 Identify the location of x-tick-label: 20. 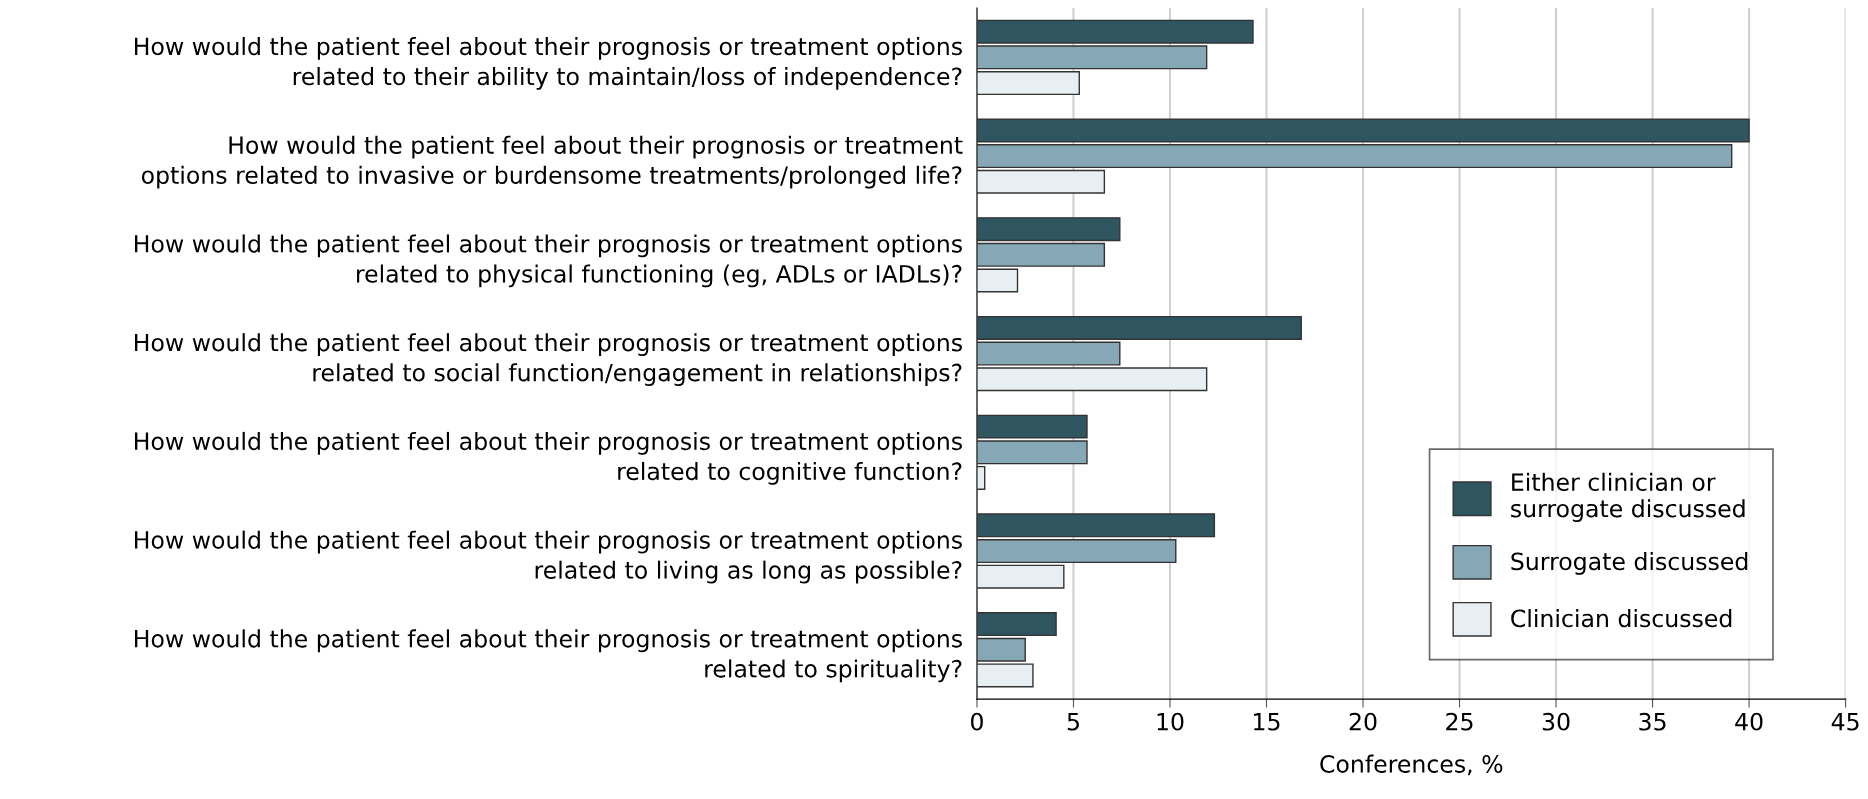
(1363, 721).